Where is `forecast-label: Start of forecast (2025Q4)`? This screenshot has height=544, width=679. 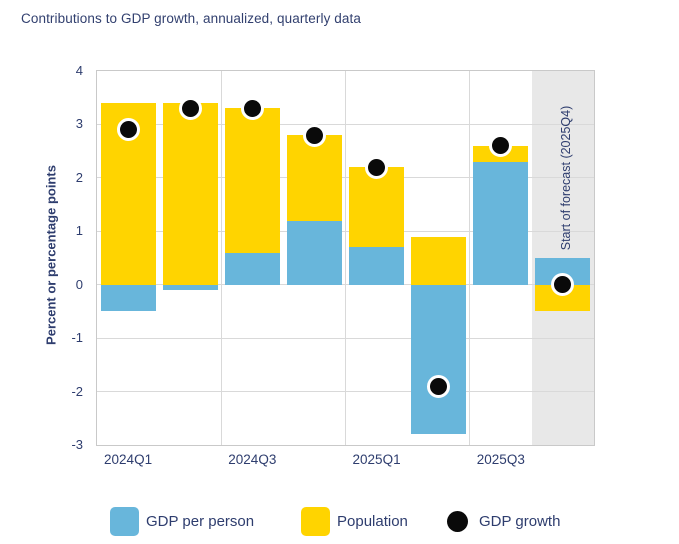 forecast-label: Start of forecast (2025Q4) is located at coordinates (565, 178).